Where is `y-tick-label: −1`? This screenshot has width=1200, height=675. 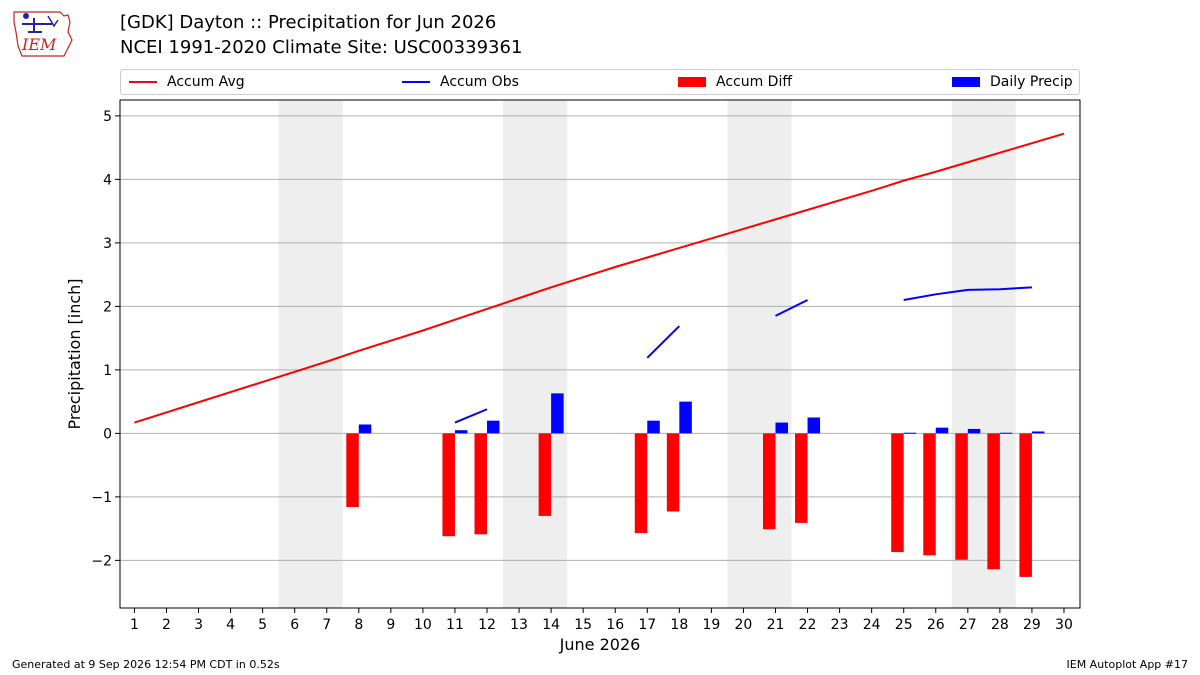
y-tick-label: −1 is located at coordinates (101, 498).